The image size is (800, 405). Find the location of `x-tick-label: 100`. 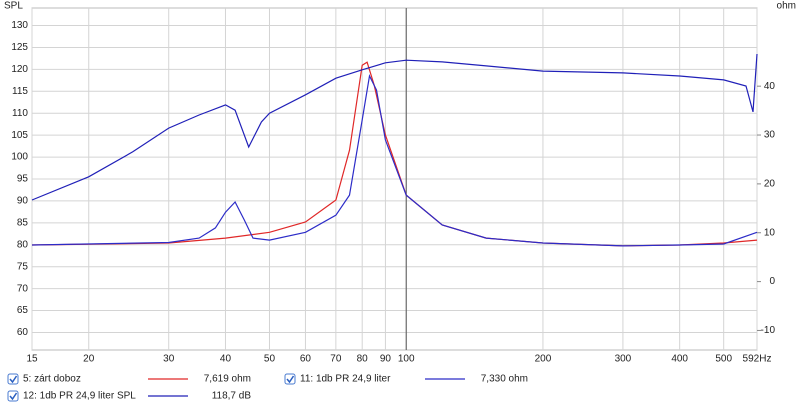

x-tick-label: 100 is located at coordinates (406, 359).